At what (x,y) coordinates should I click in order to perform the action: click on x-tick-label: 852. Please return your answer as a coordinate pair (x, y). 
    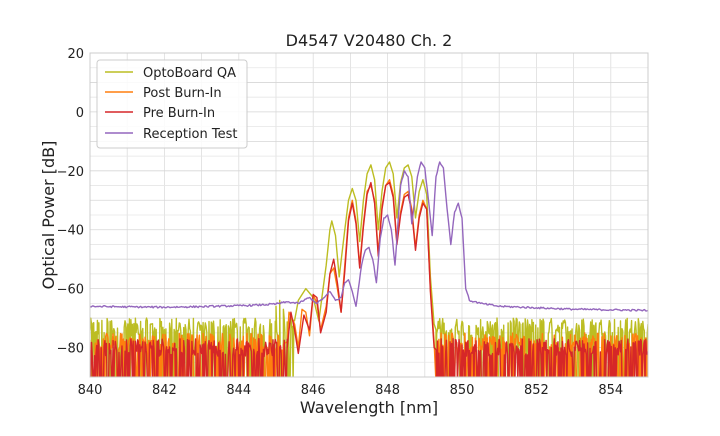
    Looking at the image, I should click on (536, 390).